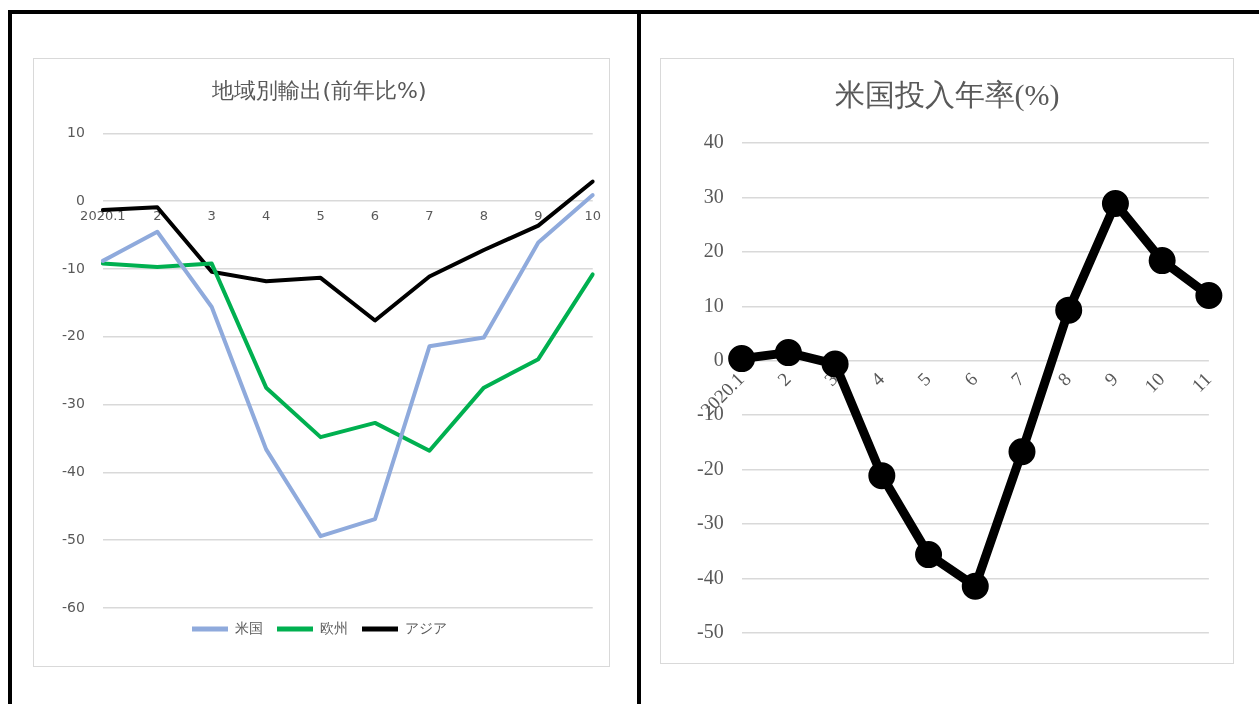 This screenshot has height=704, width=1259. Describe the element at coordinates (73, 267) in the screenshot. I see `y-tick-label: -10` at that location.